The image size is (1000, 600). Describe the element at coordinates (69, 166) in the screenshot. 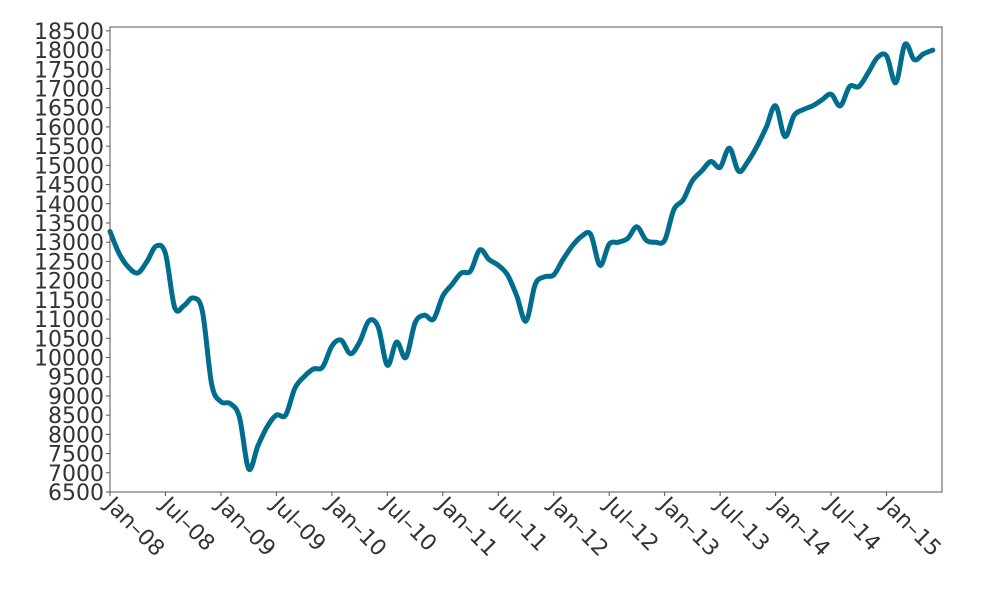

I see `y-tick-label: 15000` at that location.